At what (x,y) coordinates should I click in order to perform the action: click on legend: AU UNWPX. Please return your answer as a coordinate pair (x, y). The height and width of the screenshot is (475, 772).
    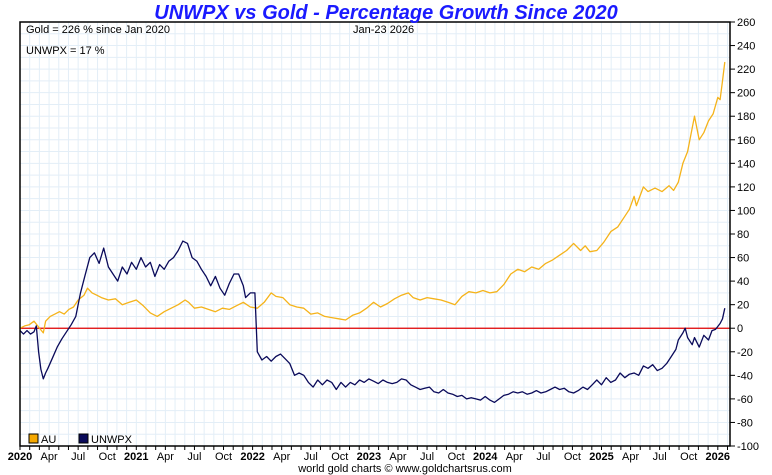
    Looking at the image, I should click on (80, 439).